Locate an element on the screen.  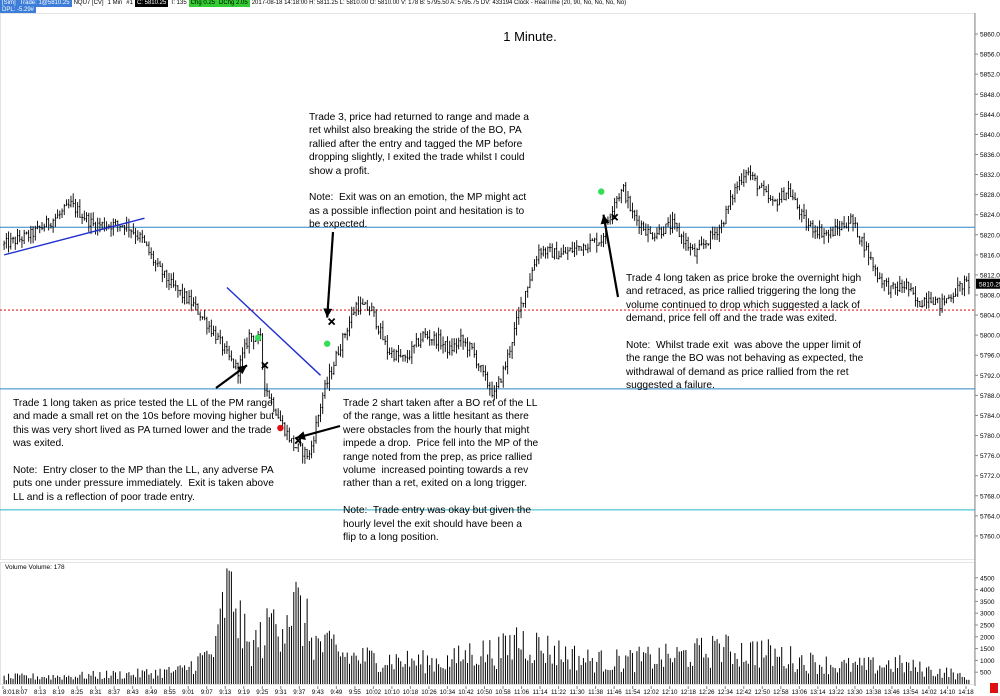
y-tick-label: 5768.00 is located at coordinates (990, 496).